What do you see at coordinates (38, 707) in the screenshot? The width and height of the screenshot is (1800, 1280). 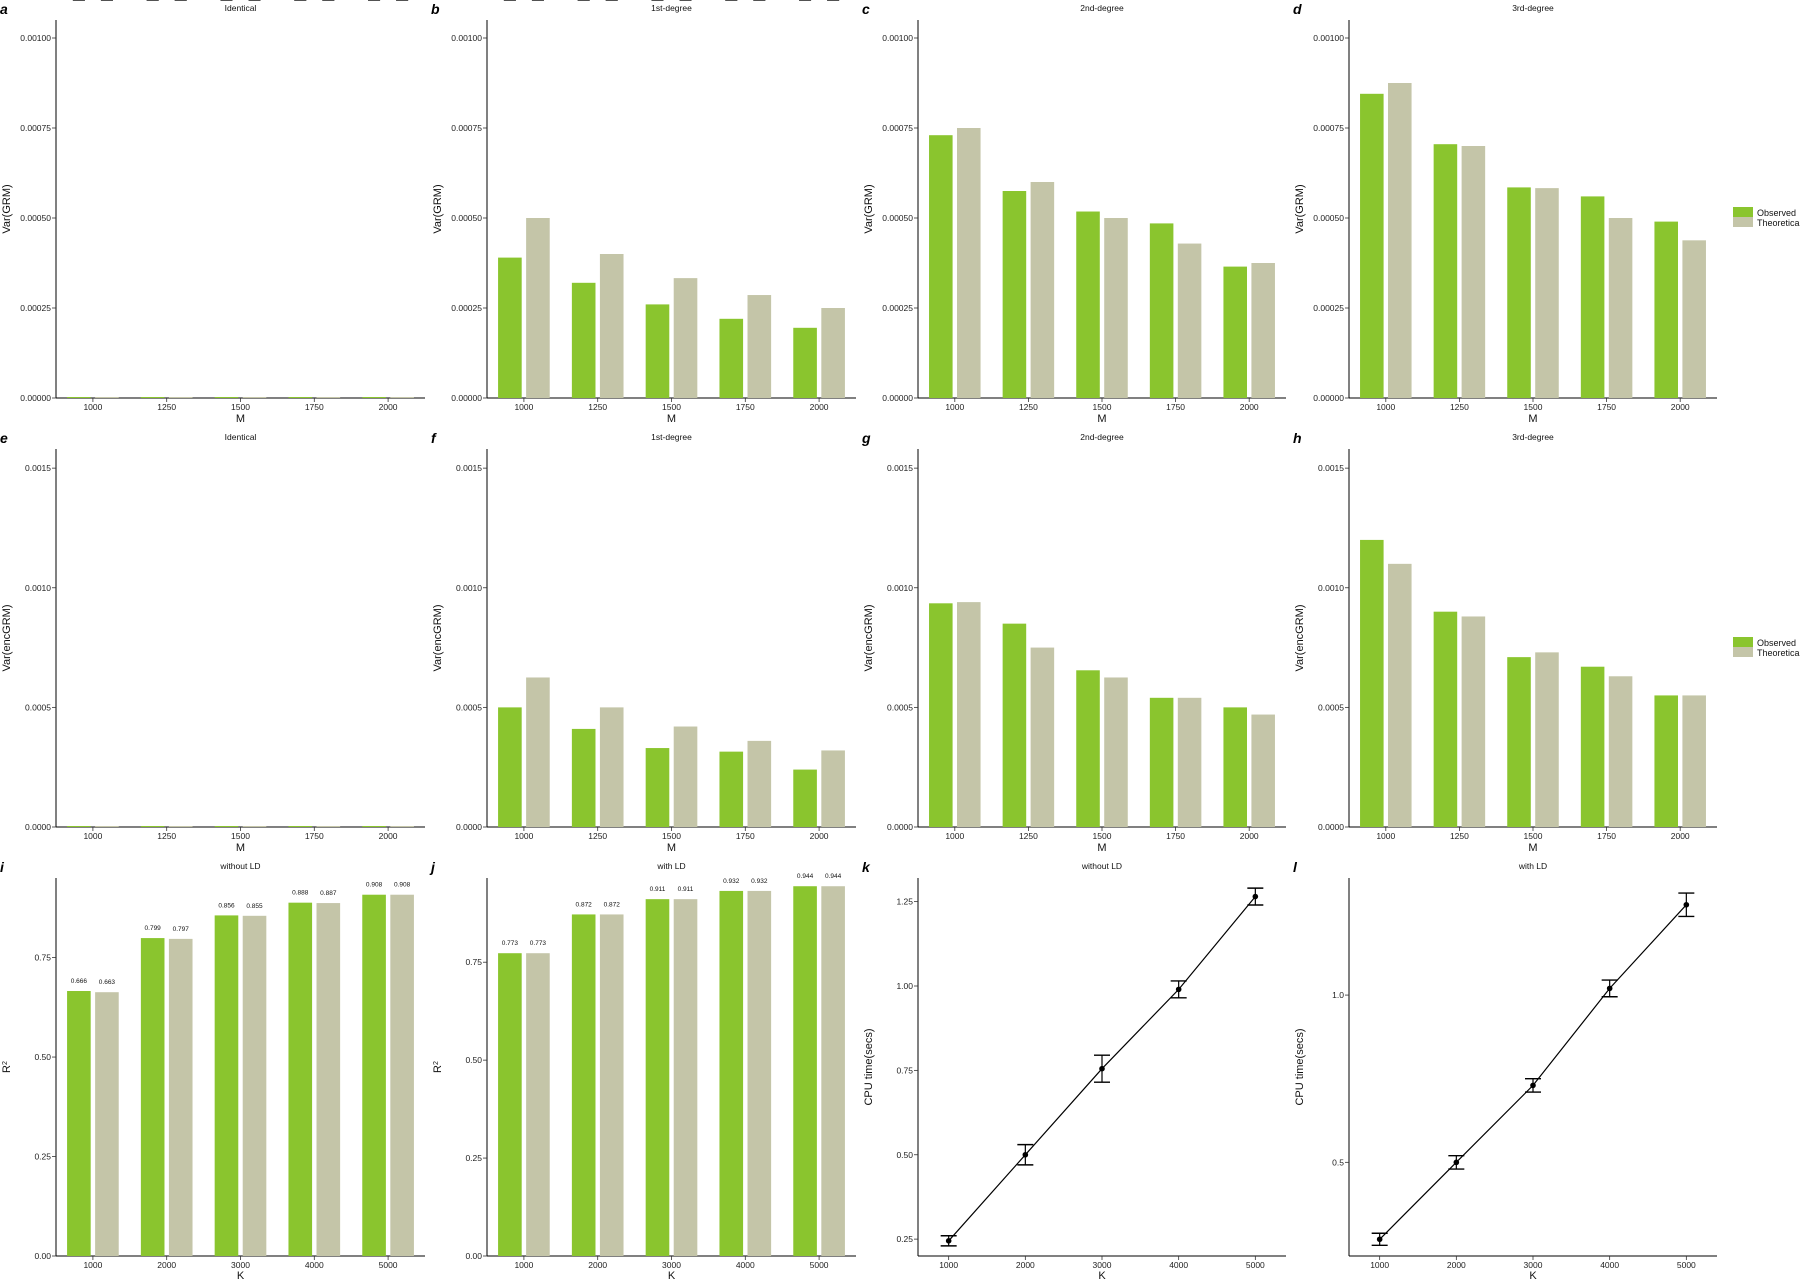 I see `y-tick-label: 0.0005` at bounding box center [38, 707].